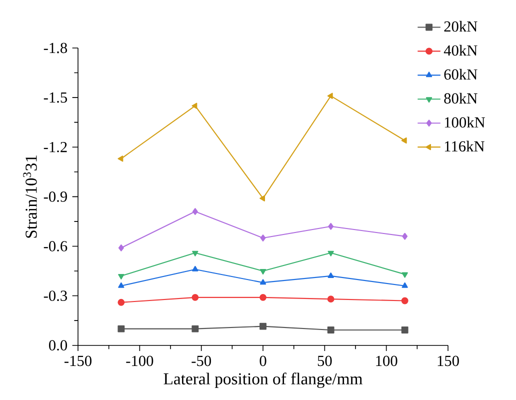 Image resolution: width=516 pixels, height=400 pixels. What do you see at coordinates (461, 98) in the screenshot?
I see `legend-label: 80kN` at bounding box center [461, 98].